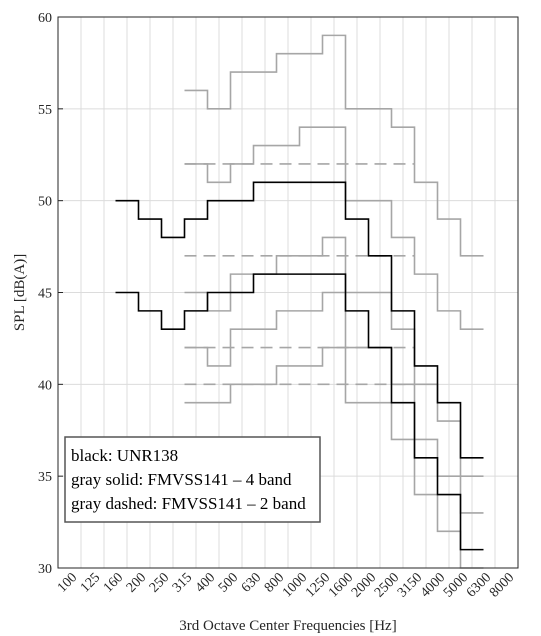 The height and width of the screenshot is (636, 541). I want to click on x-tick-label: 6300, so click(479, 585).